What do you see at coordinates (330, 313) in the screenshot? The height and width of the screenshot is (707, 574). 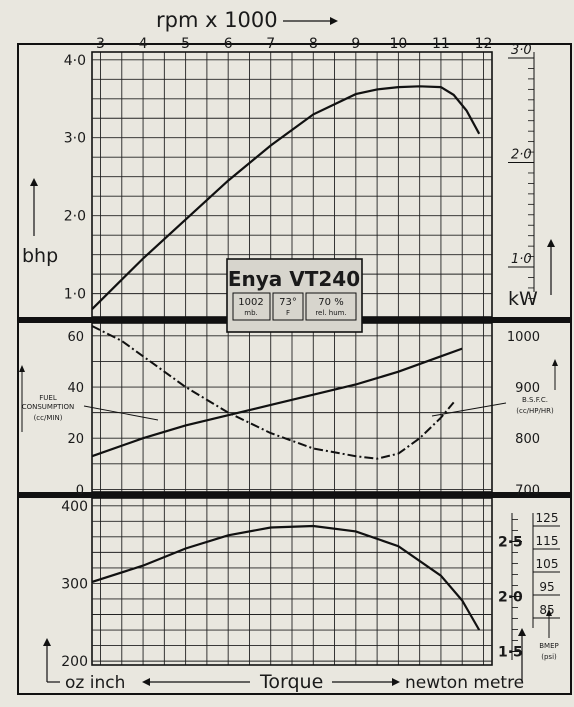 I see `humidity-unit: rel. hum.` at bounding box center [330, 313].